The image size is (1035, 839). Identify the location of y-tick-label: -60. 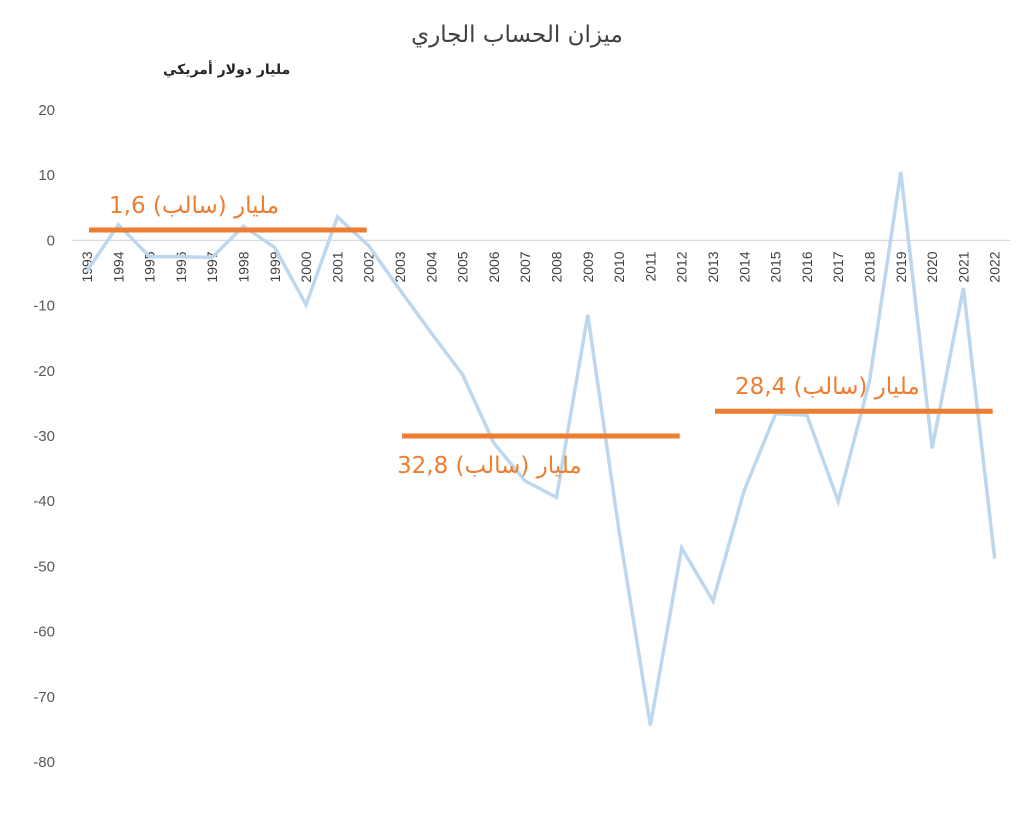
(44, 632).